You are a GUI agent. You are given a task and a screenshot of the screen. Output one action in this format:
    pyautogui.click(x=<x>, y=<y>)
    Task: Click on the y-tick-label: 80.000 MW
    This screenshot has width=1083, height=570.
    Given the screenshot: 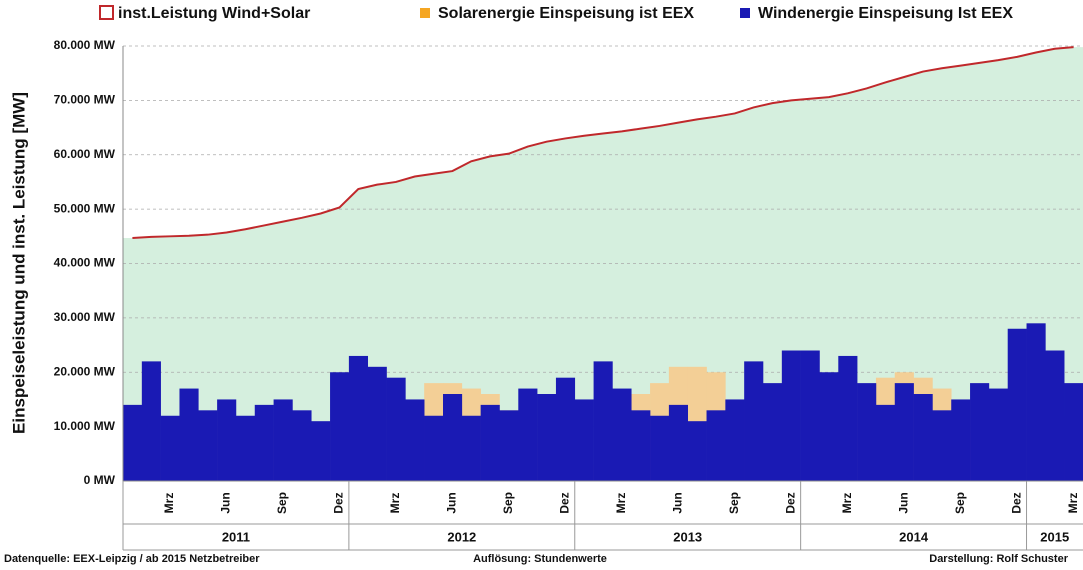 What is the action you would take?
    pyautogui.click(x=85, y=45)
    